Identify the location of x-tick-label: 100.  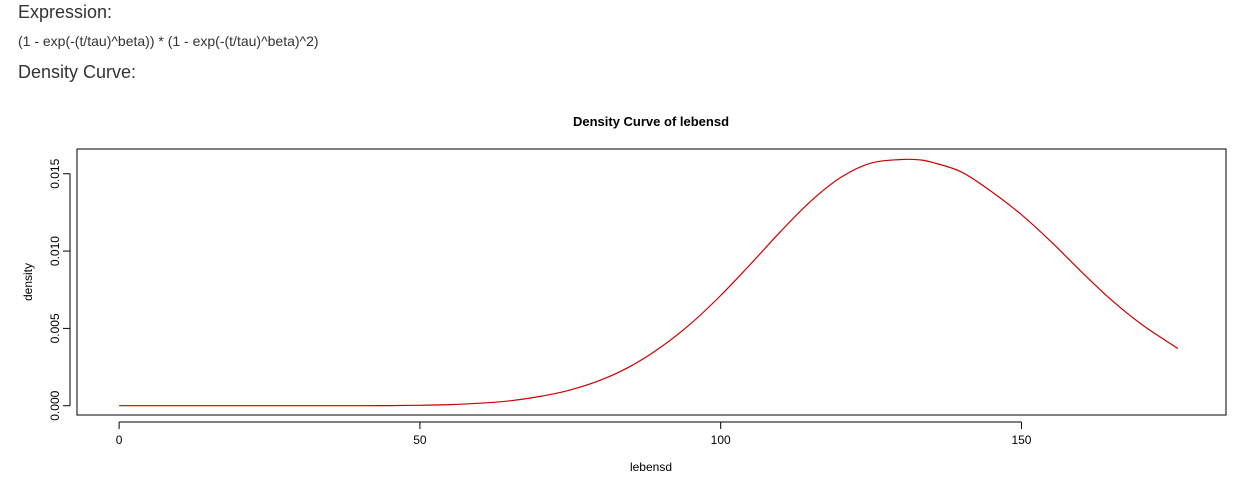
(721, 440).